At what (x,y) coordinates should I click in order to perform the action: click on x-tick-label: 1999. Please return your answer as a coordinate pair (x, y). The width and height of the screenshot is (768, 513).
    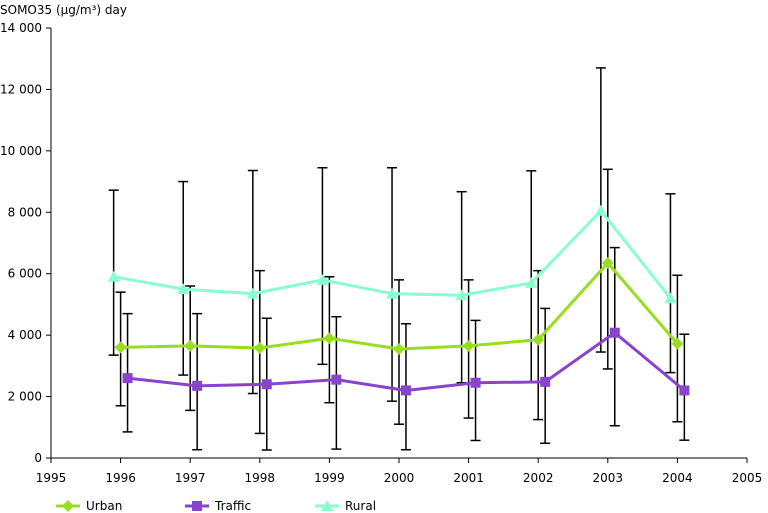
    Looking at the image, I should click on (329, 478).